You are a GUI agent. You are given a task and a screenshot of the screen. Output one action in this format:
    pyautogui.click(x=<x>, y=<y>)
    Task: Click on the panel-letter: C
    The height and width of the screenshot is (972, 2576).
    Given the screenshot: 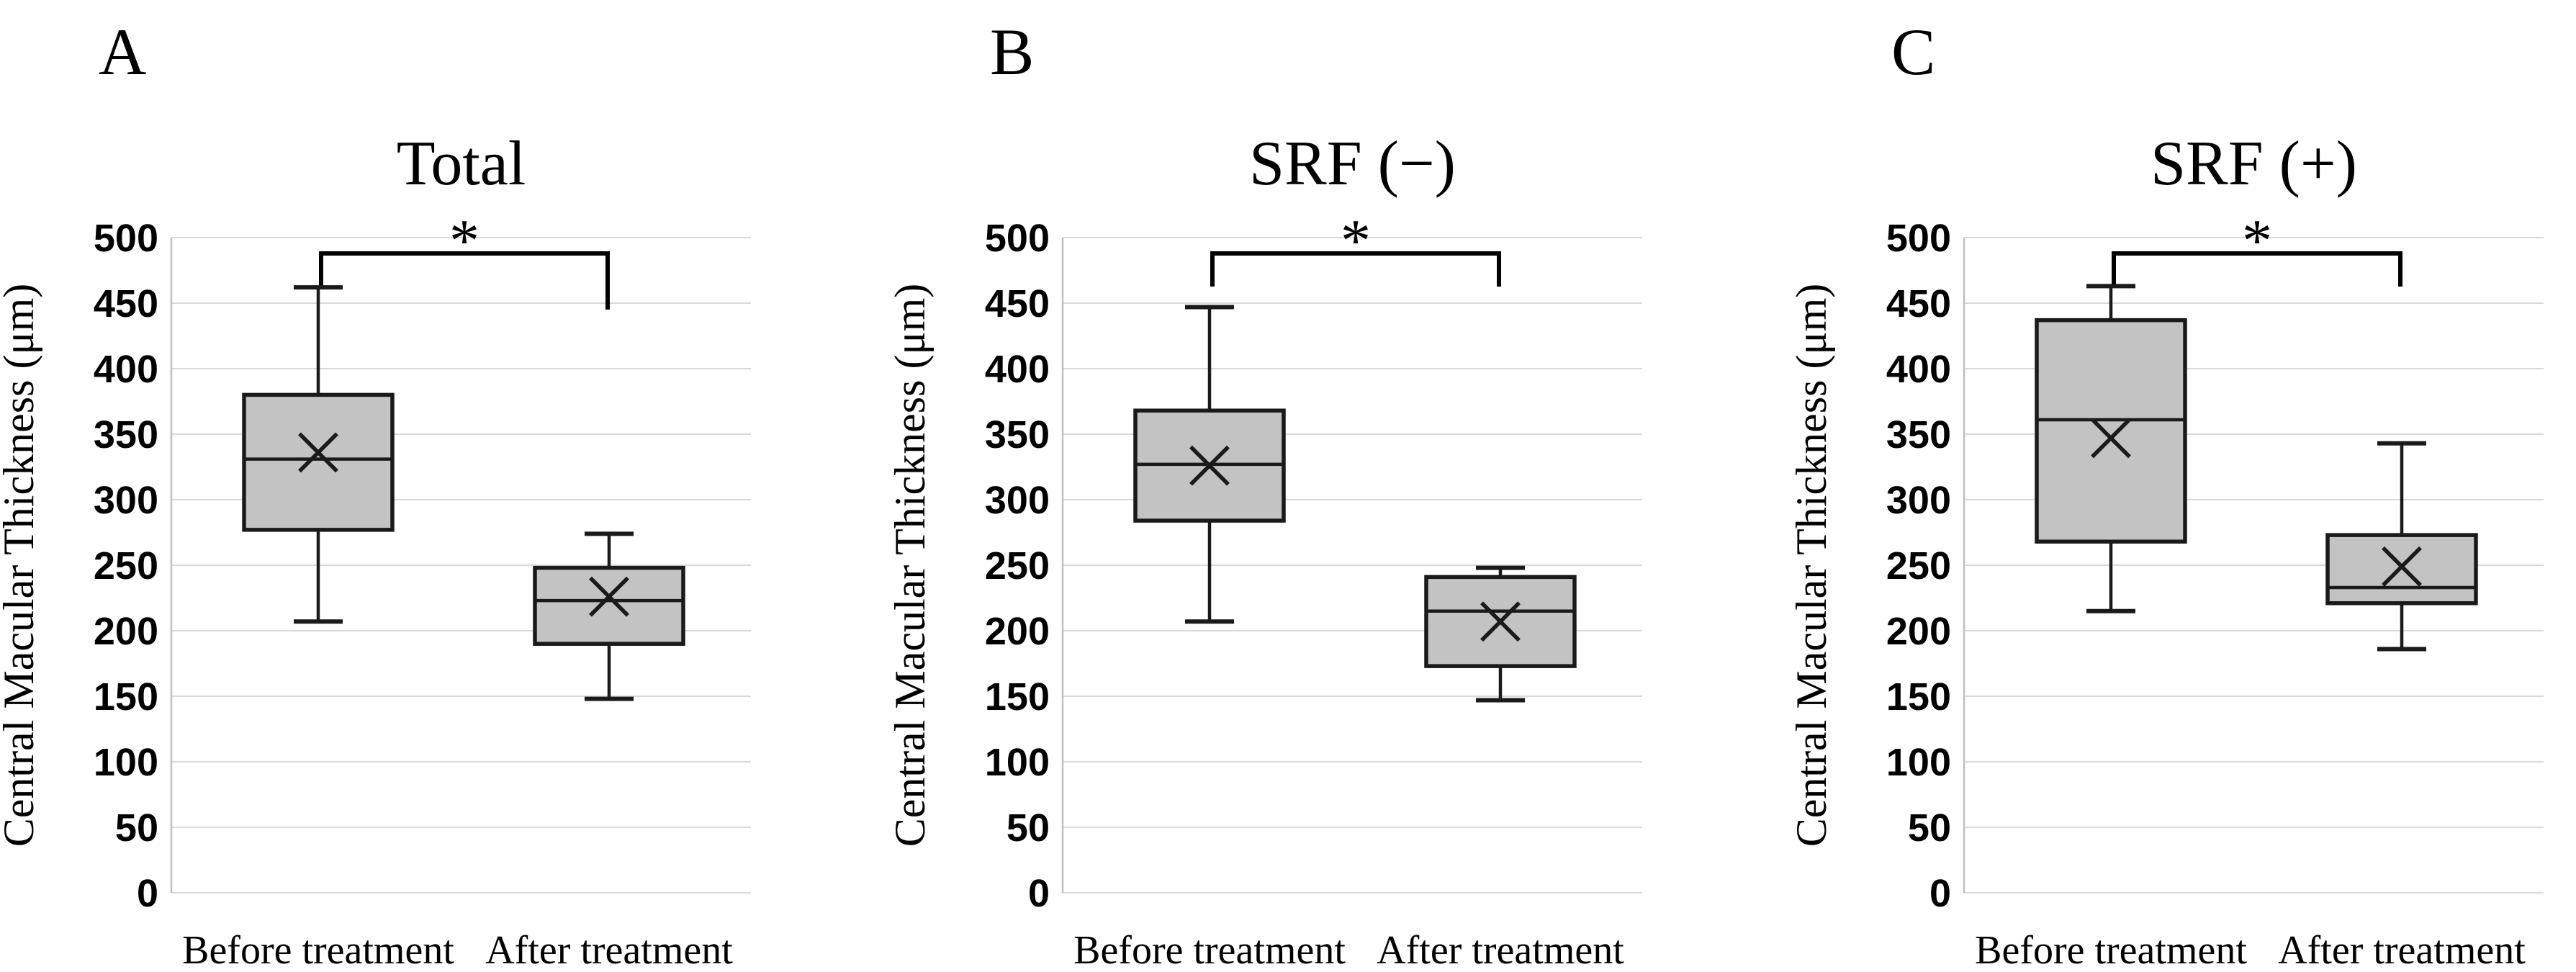 What is the action you would take?
    pyautogui.click(x=1913, y=52)
    